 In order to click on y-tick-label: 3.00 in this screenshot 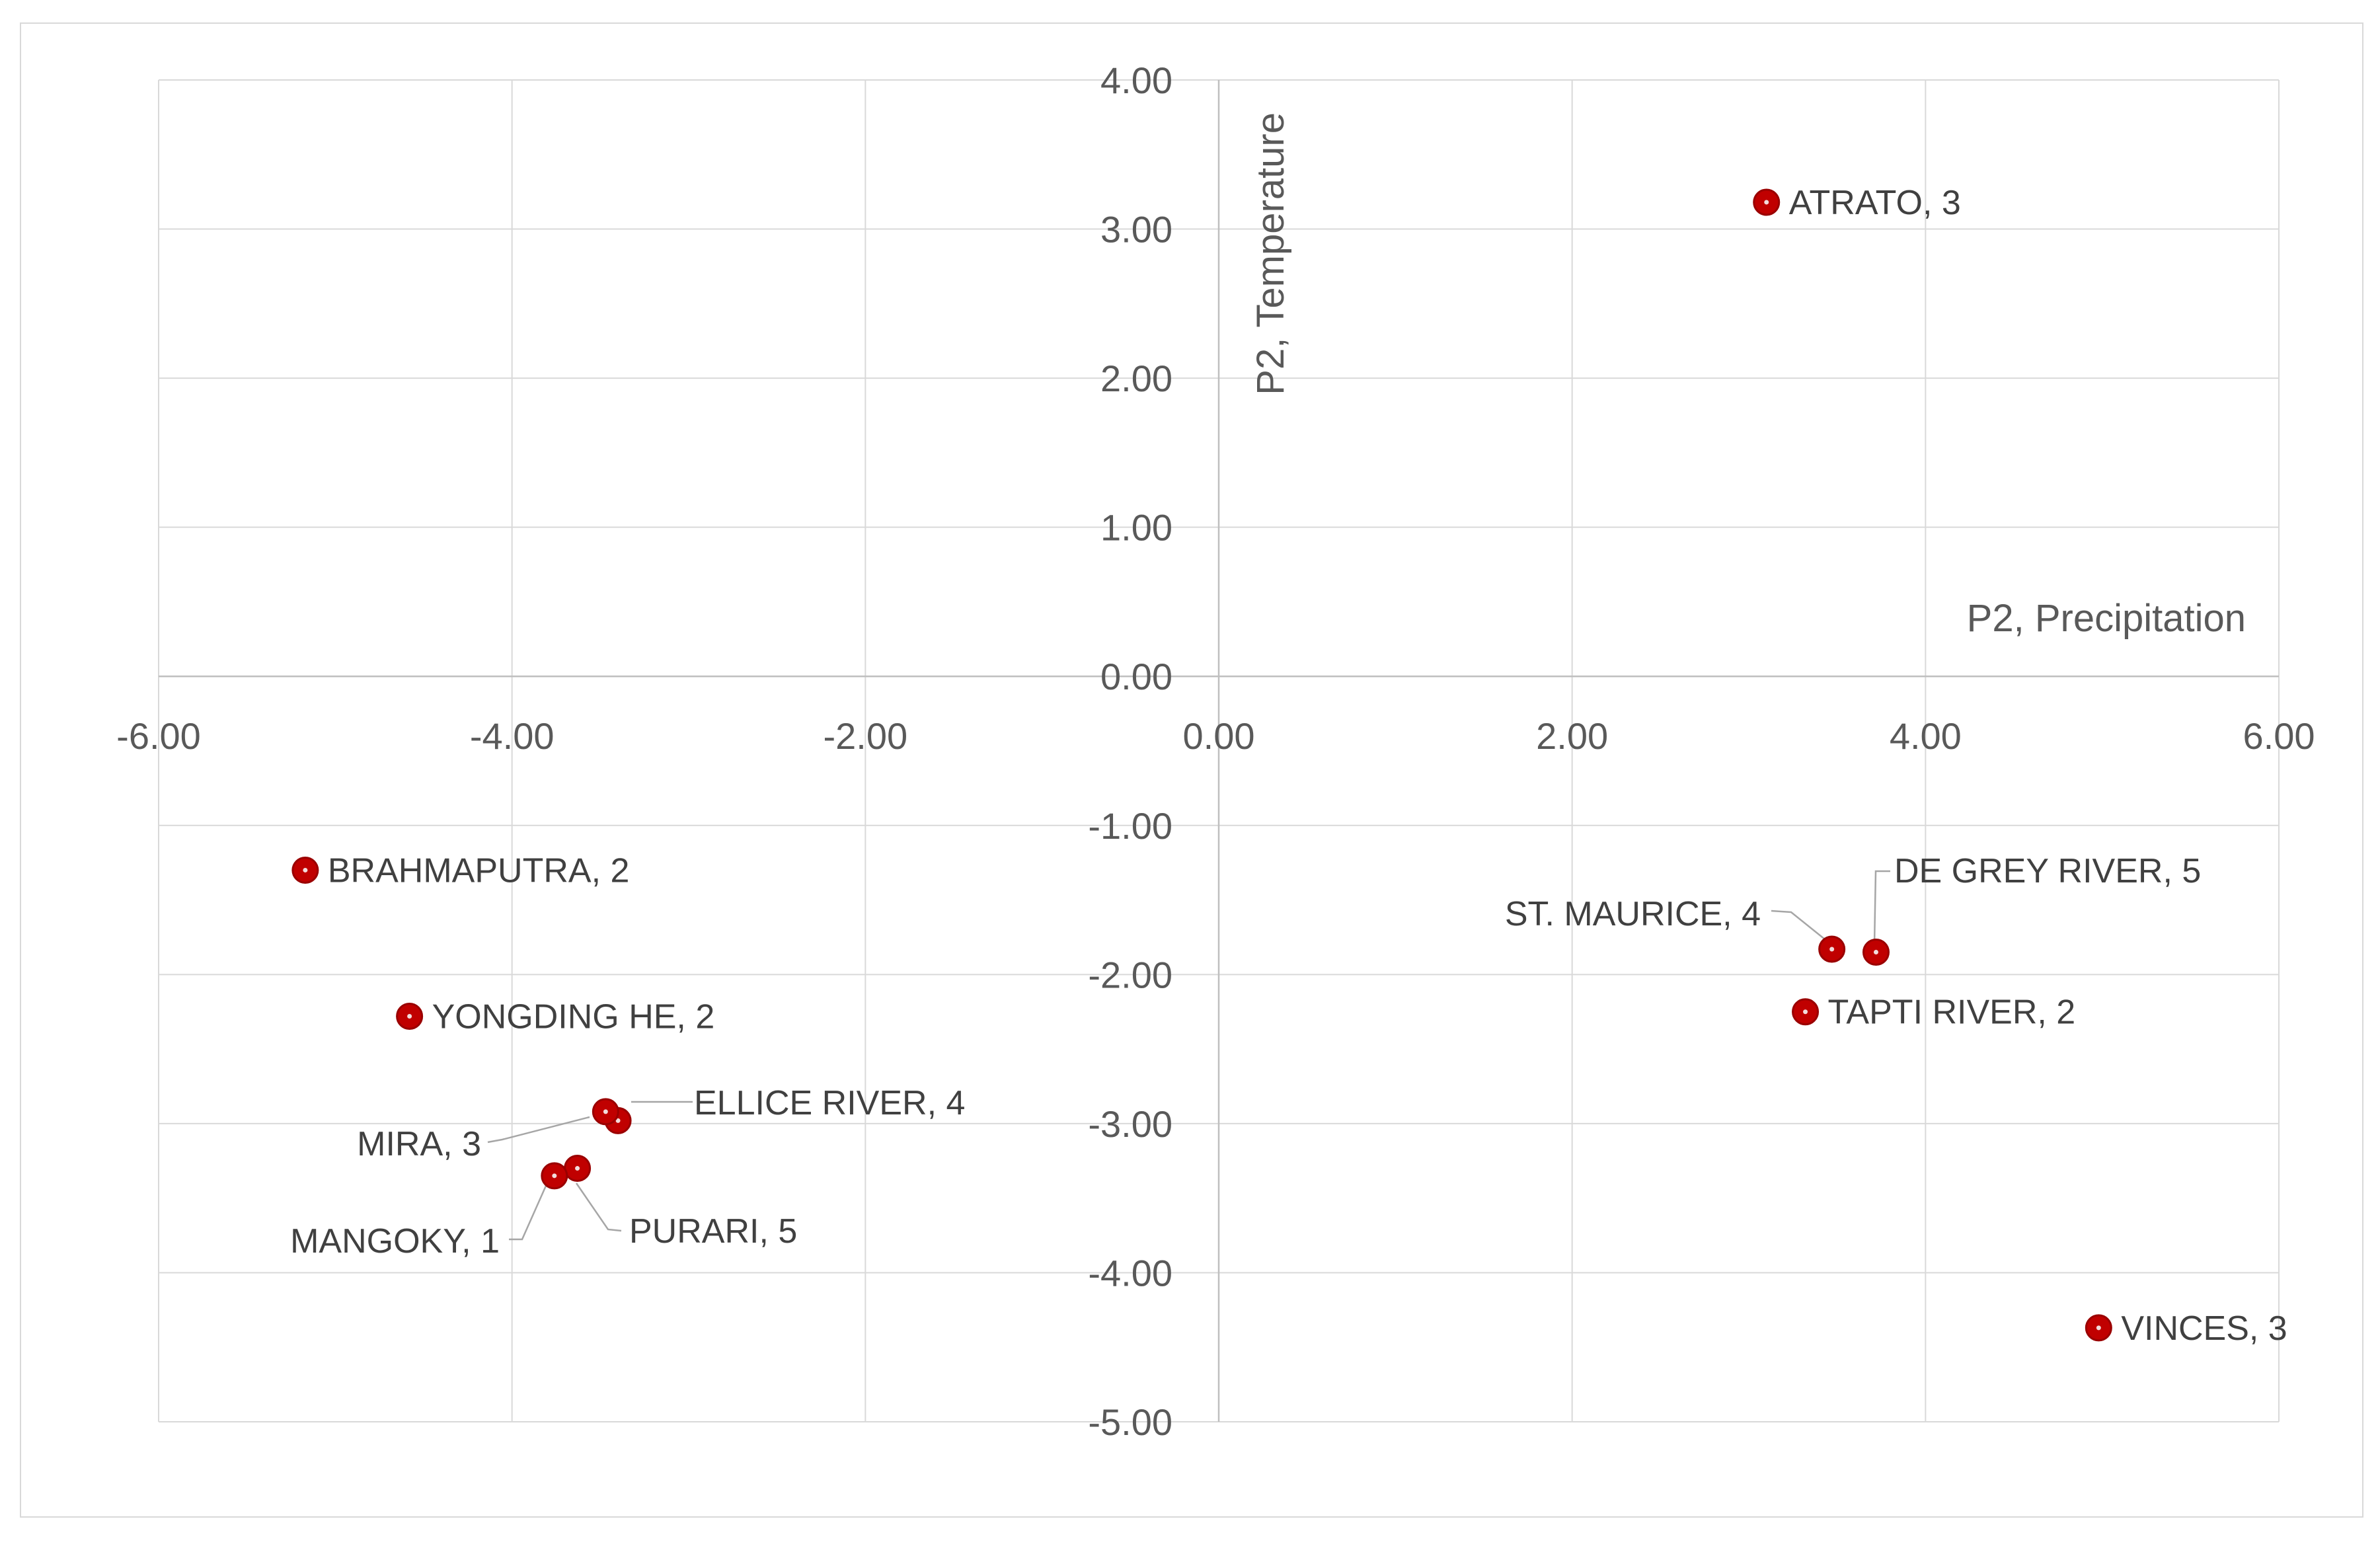, I will do `click(1136, 230)`.